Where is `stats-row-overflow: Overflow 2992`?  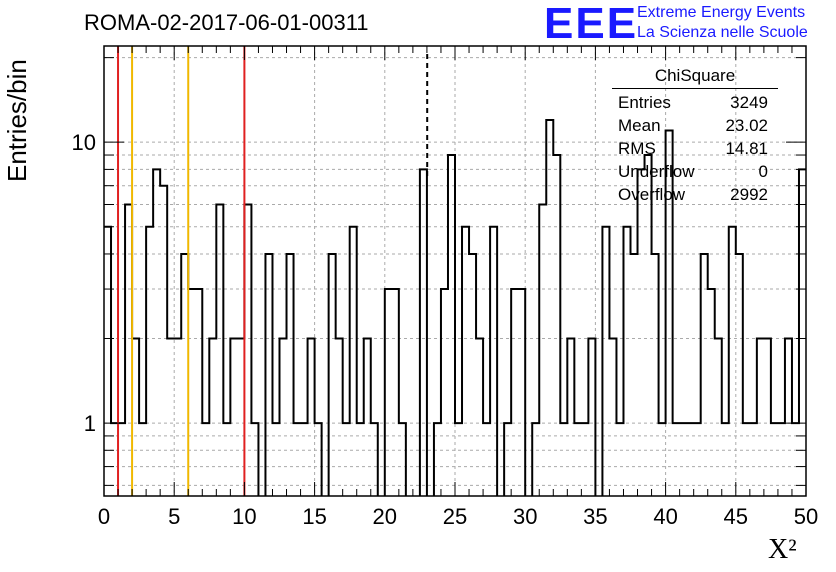
stats-row-overflow: Overflow 2992 is located at coordinates (695, 194).